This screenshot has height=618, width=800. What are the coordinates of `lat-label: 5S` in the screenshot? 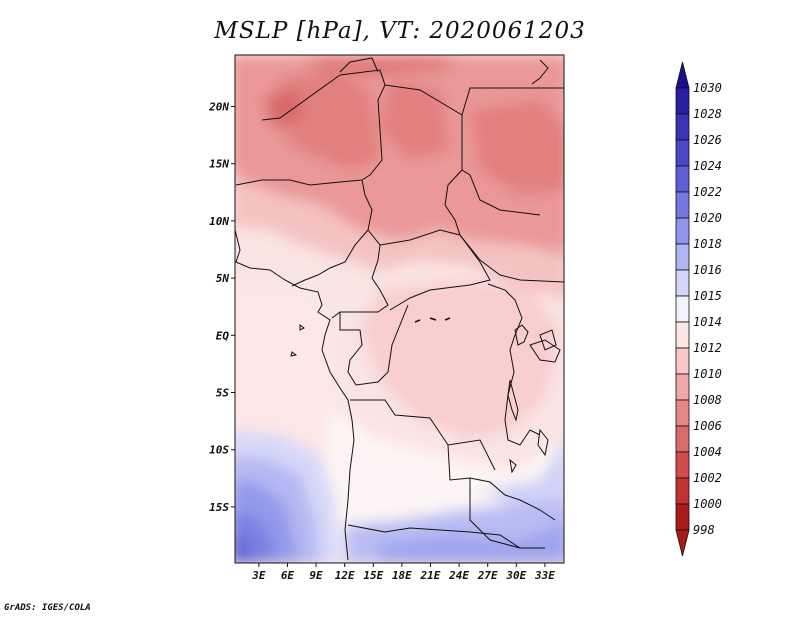 It's located at (223, 393).